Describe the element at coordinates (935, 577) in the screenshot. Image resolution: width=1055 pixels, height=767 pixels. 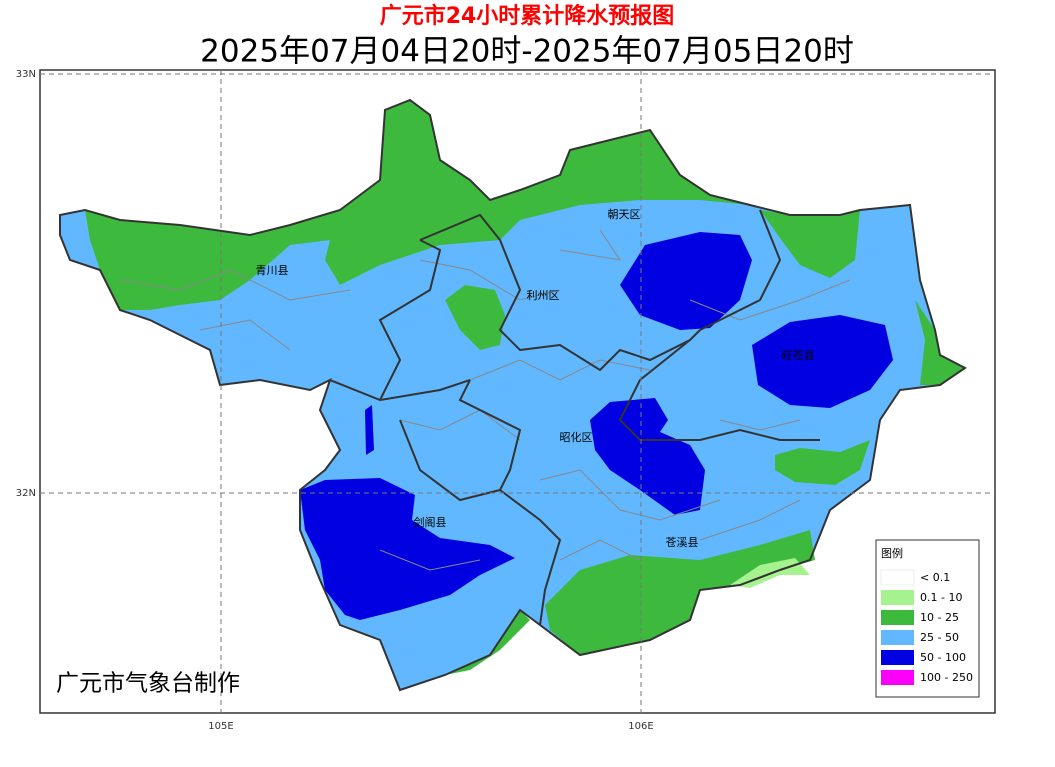
I see `legend-label: < 0.1` at that location.